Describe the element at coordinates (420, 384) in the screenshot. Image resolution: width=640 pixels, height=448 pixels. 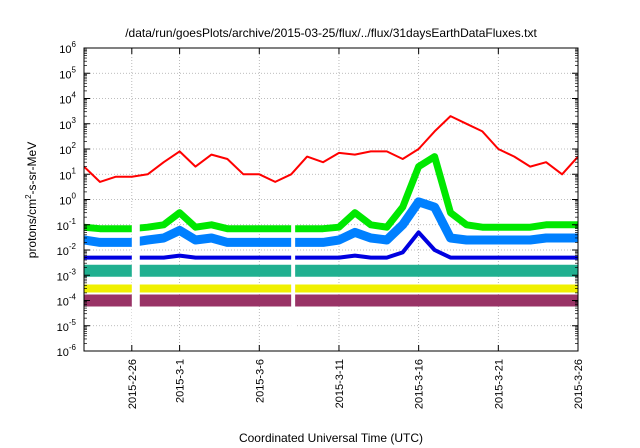
I see `x-tick-label: 2015-3-16` at that location.